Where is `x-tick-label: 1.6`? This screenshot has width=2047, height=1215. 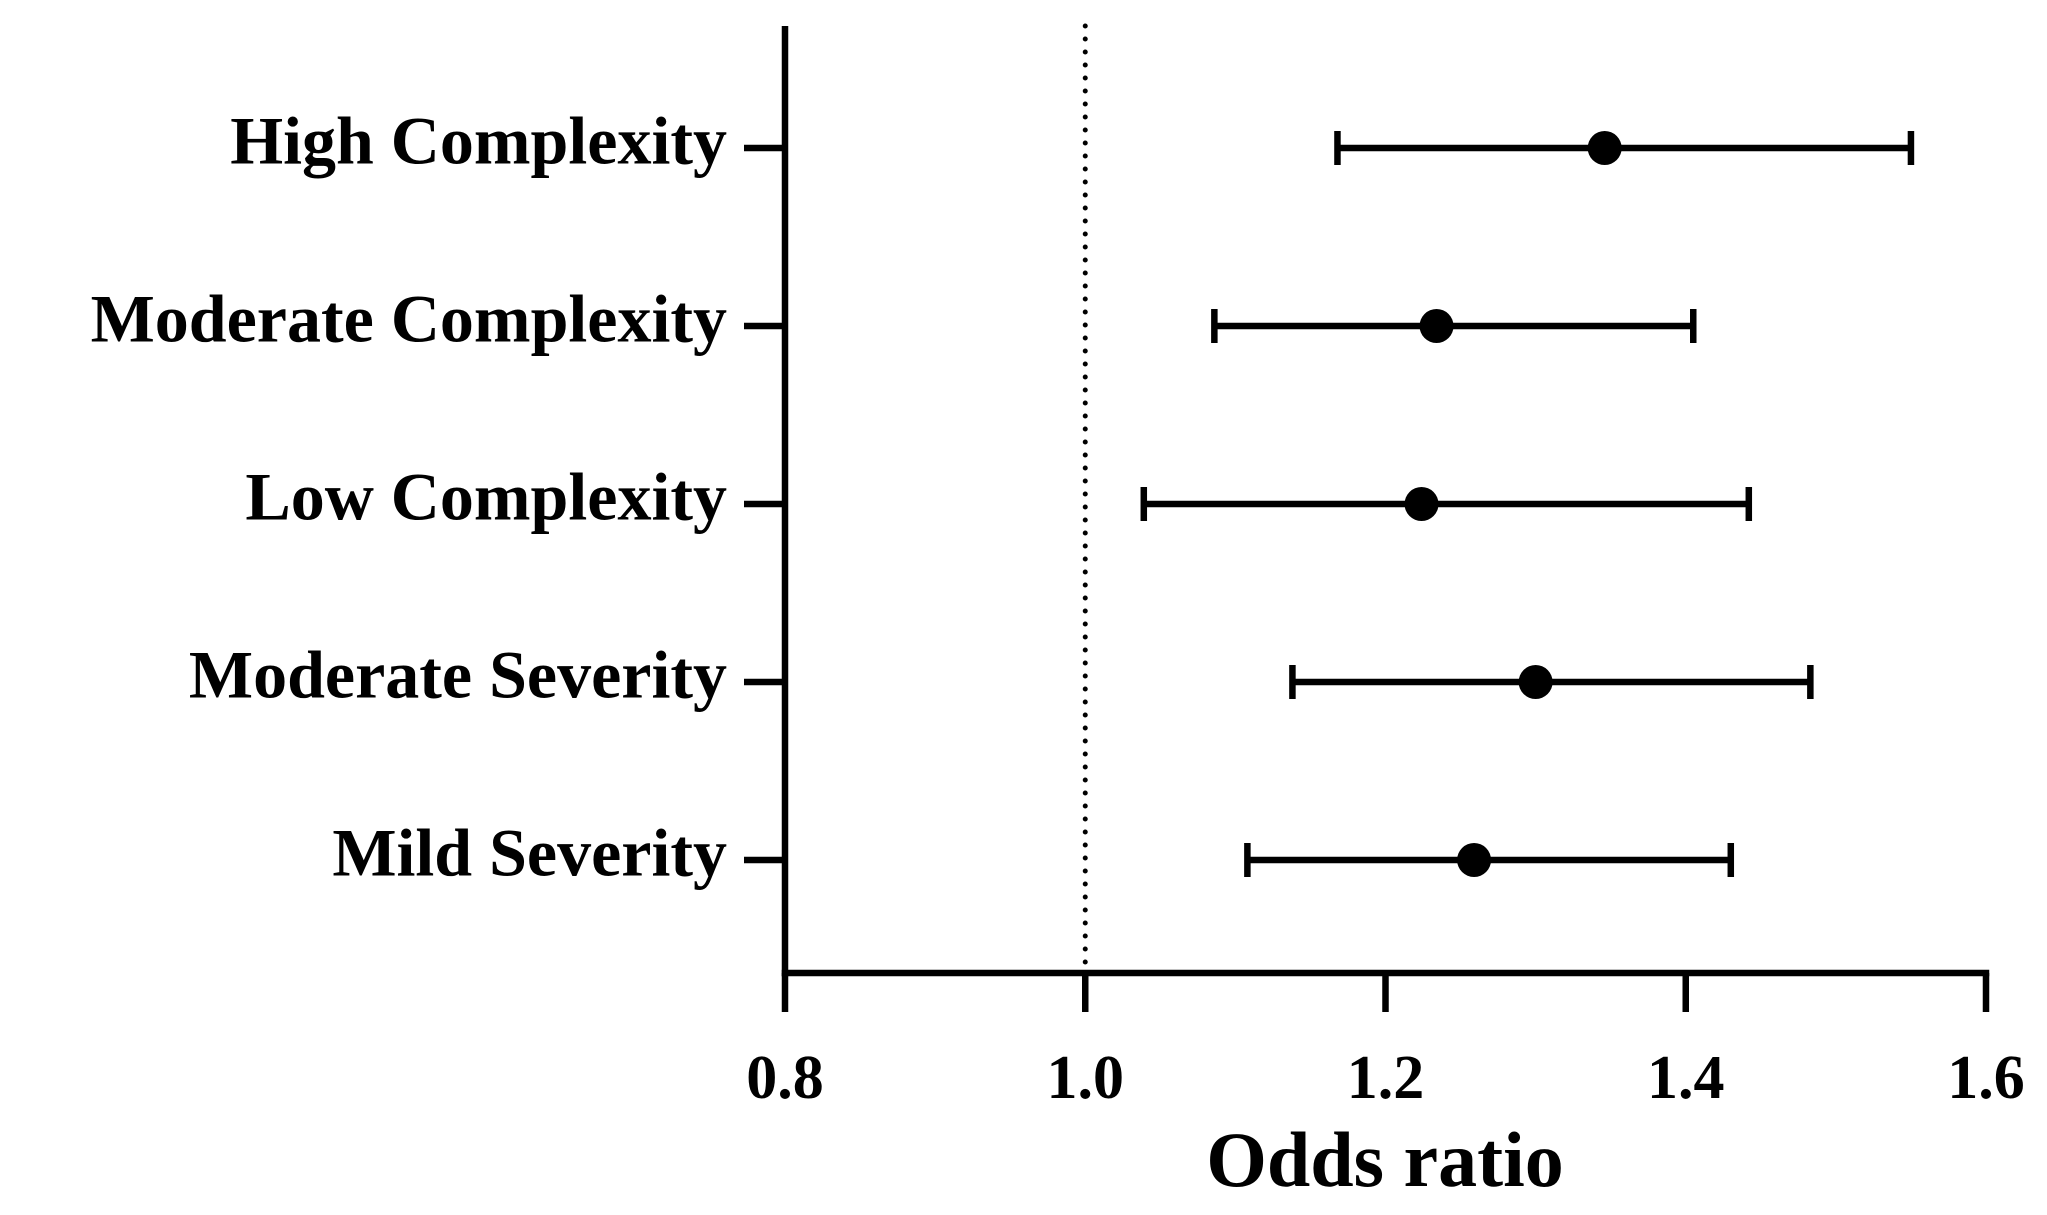
x-tick-label: 1.6 is located at coordinates (1986, 1078).